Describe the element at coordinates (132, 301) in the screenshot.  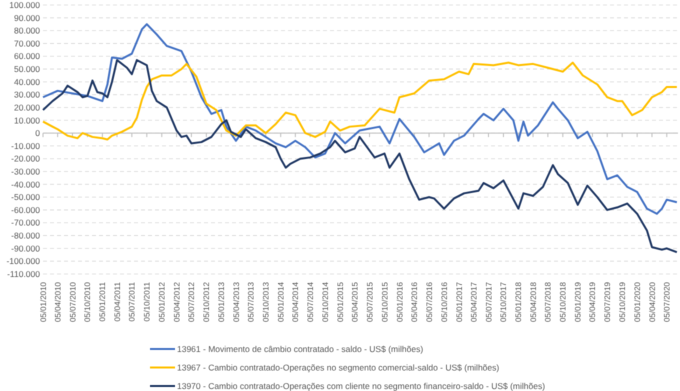
I see `x-tick-label: 05/07/2011` at that location.